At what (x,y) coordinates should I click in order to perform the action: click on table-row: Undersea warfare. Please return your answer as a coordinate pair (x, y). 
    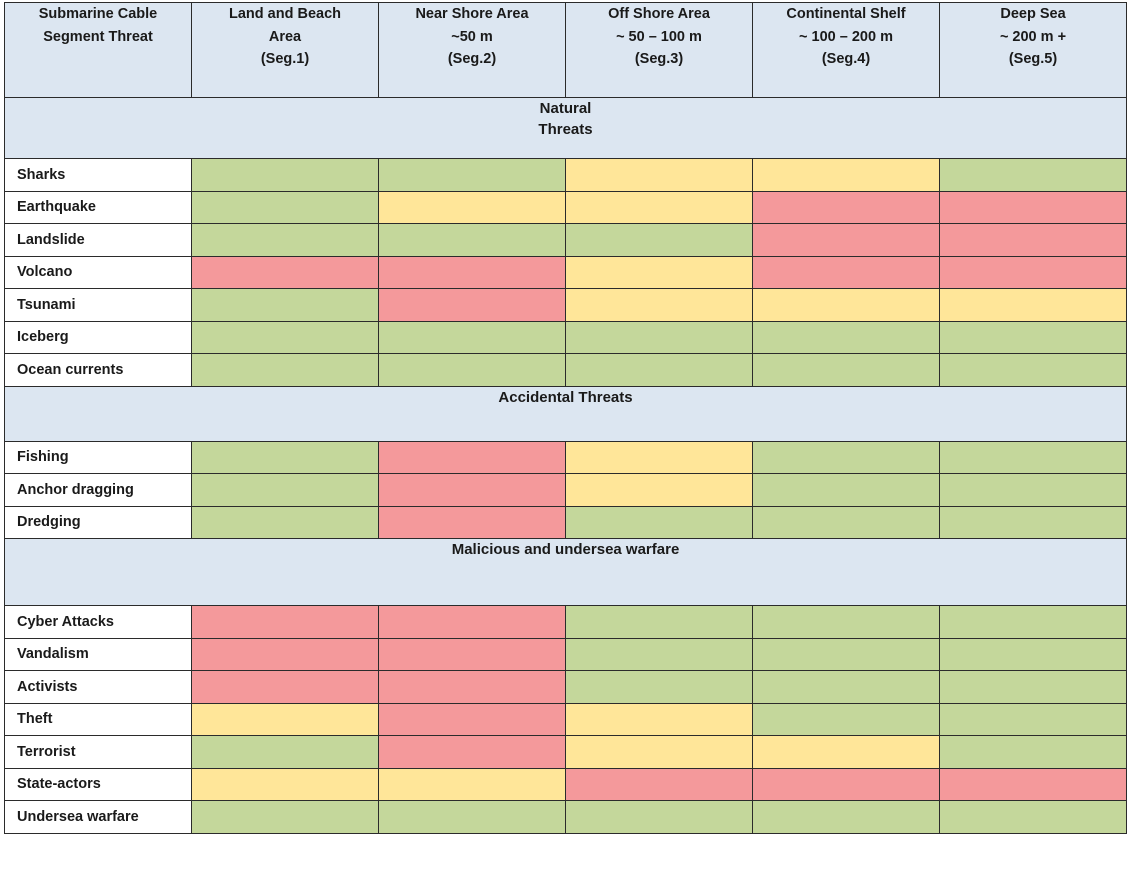
    Looking at the image, I should click on (565, 817).